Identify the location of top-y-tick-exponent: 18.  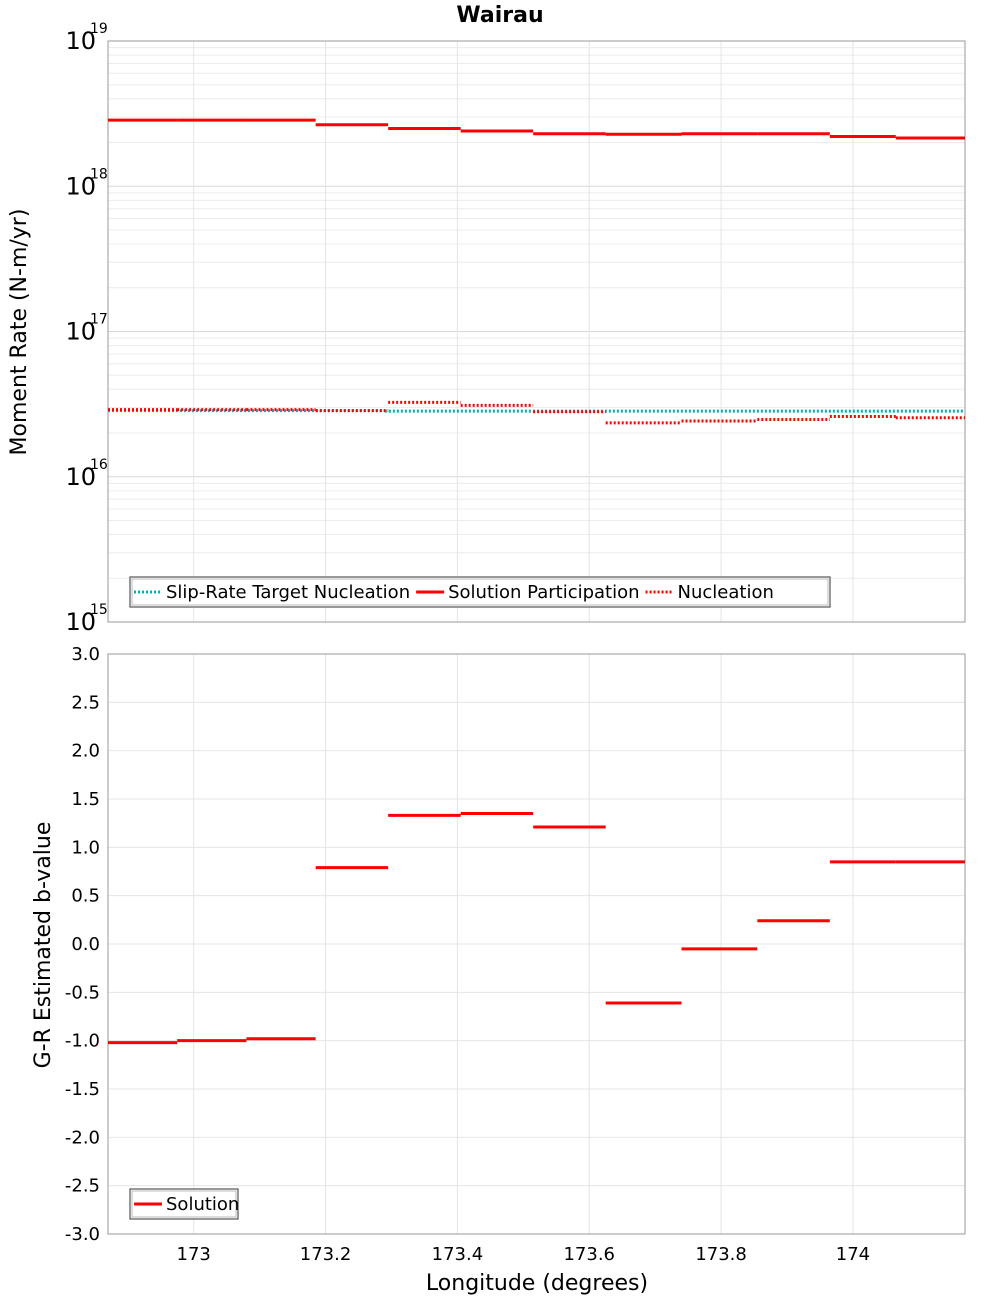
(99, 174).